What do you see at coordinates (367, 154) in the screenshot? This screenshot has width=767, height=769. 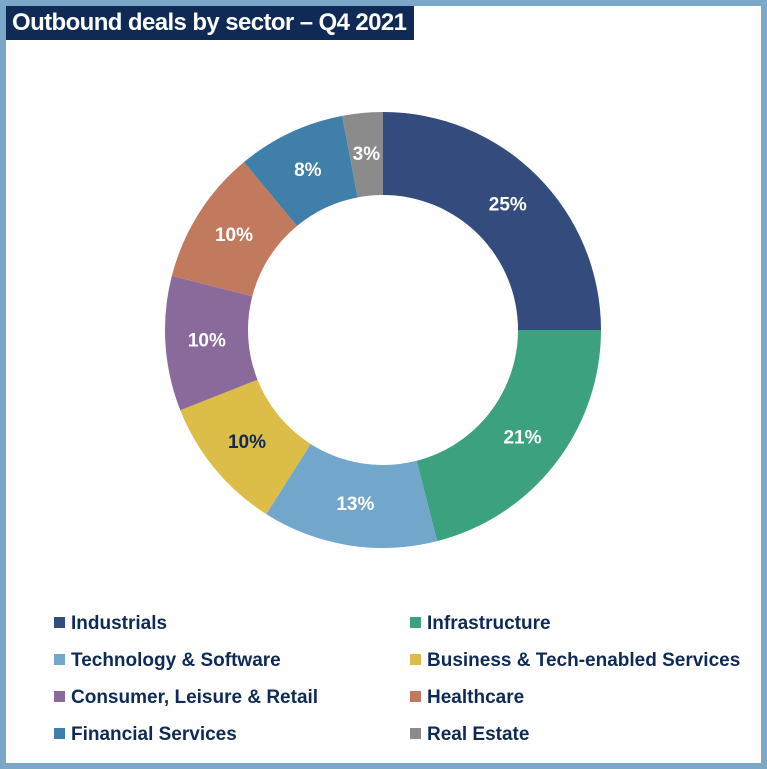 I see `slice-label: 3%` at bounding box center [367, 154].